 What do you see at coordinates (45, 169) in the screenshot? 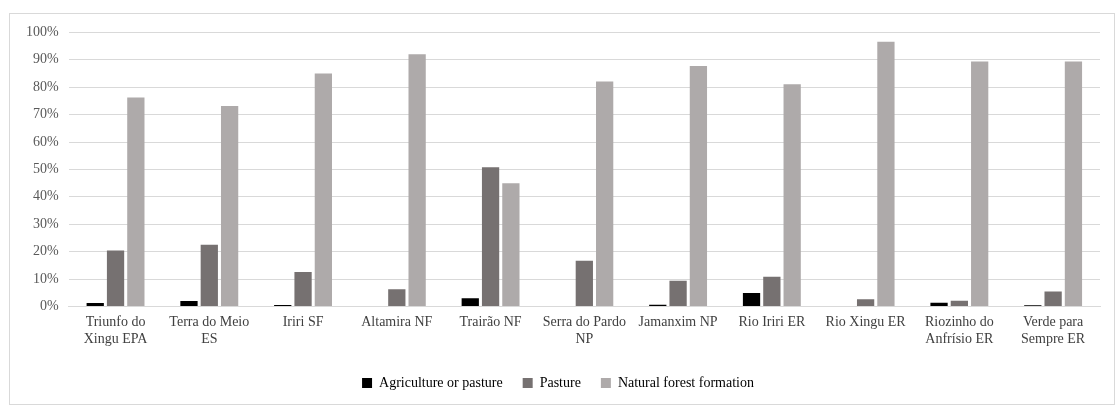
I see `y-tick-label: 50%` at bounding box center [45, 169].